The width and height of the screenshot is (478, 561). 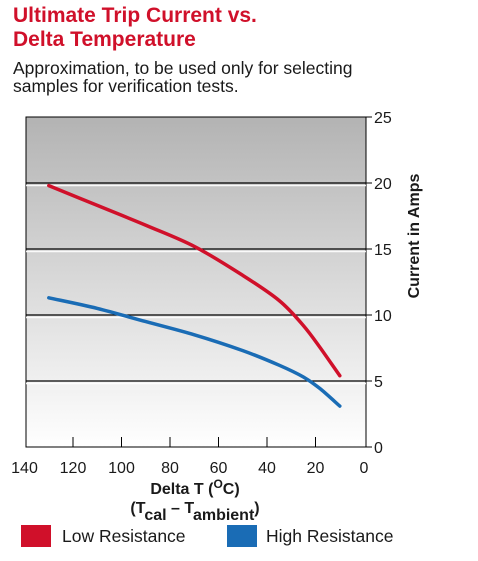 What do you see at coordinates (36, 536) in the screenshot?
I see `legend-swatch-low-resistance` at bounding box center [36, 536].